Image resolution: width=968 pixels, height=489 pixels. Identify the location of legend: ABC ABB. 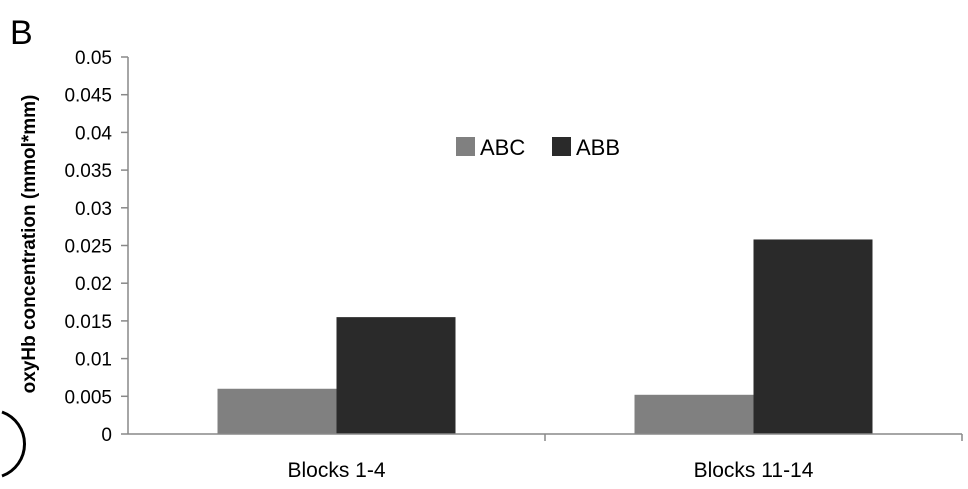
(538, 147).